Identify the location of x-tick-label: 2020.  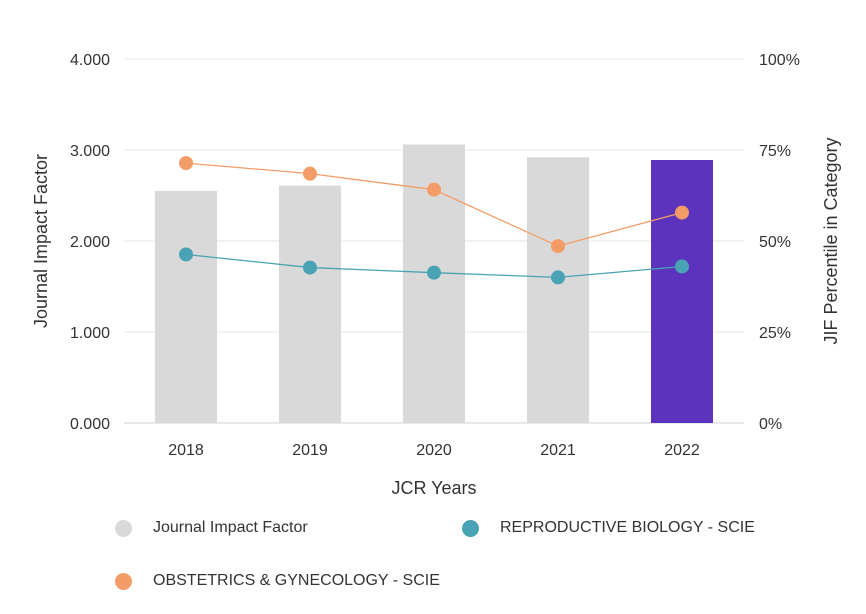
(434, 450).